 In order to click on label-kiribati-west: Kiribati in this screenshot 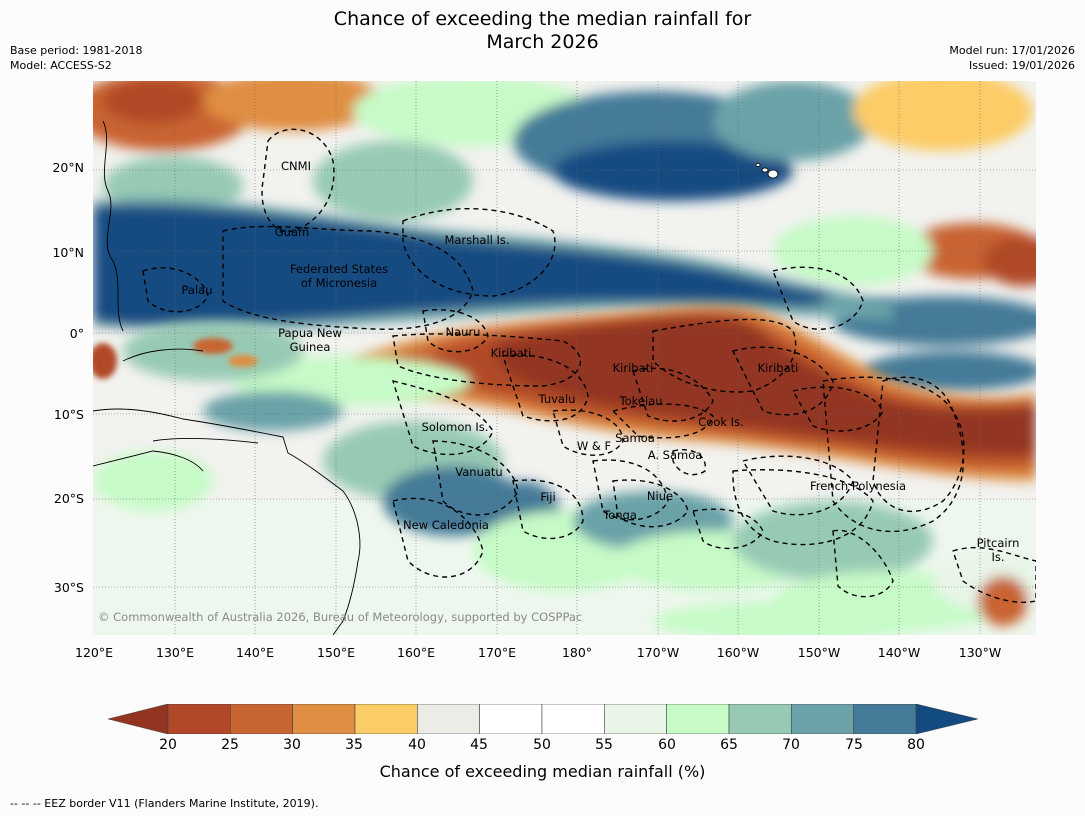, I will do `click(511, 353)`.